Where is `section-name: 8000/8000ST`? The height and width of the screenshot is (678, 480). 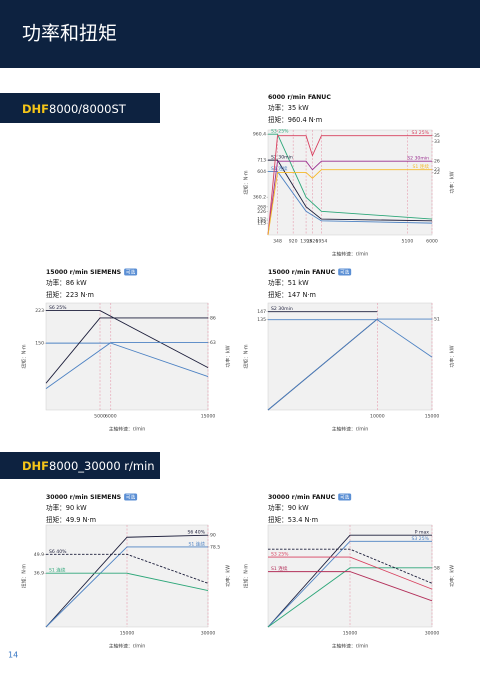 section-name: 8000/8000ST is located at coordinates (88, 109).